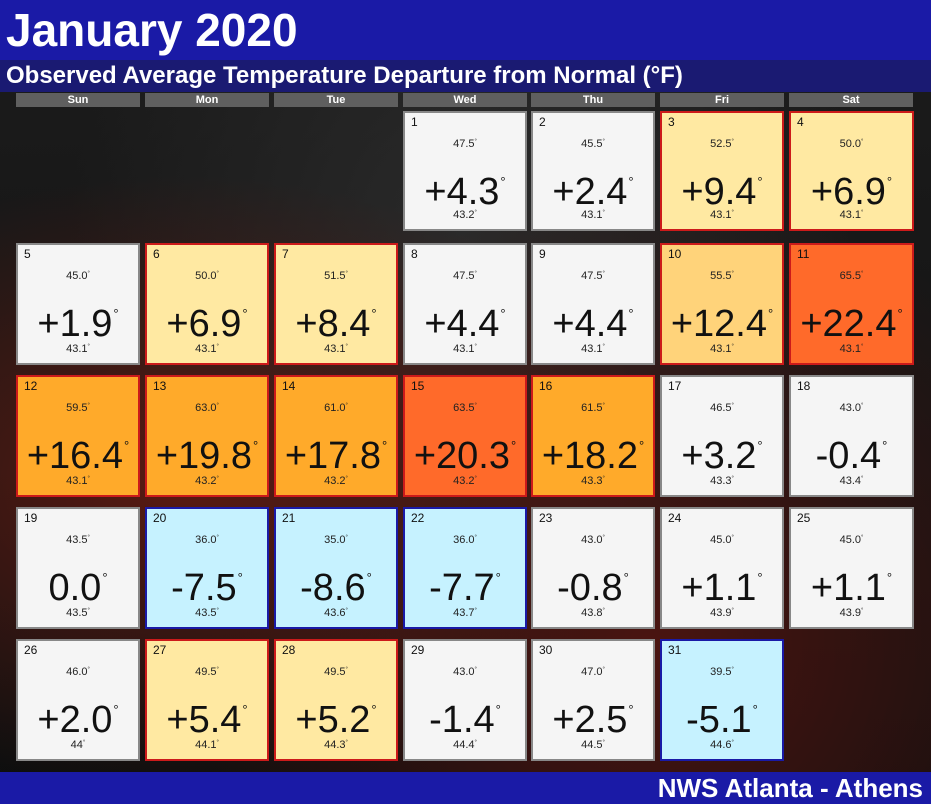 The image size is (931, 804). I want to click on day-cell: 3 52.5° +9.4° 43.1°, so click(722, 171).